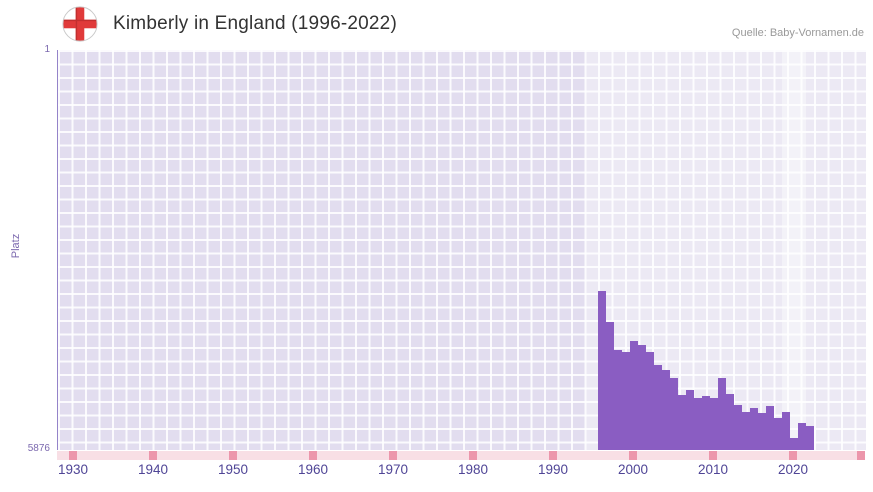 This screenshot has width=873, height=492. What do you see at coordinates (698, 423) in the screenshot?
I see `bar-2008` at bounding box center [698, 423].